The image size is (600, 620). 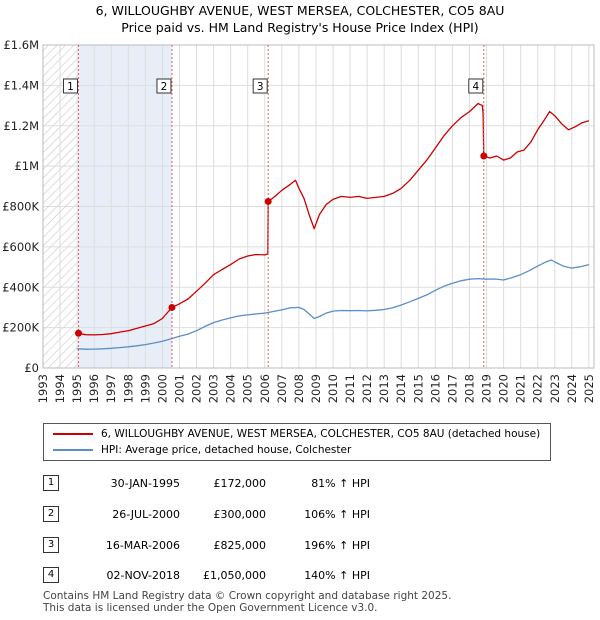 I want to click on x-tick-label: 1994, so click(x=60, y=388).